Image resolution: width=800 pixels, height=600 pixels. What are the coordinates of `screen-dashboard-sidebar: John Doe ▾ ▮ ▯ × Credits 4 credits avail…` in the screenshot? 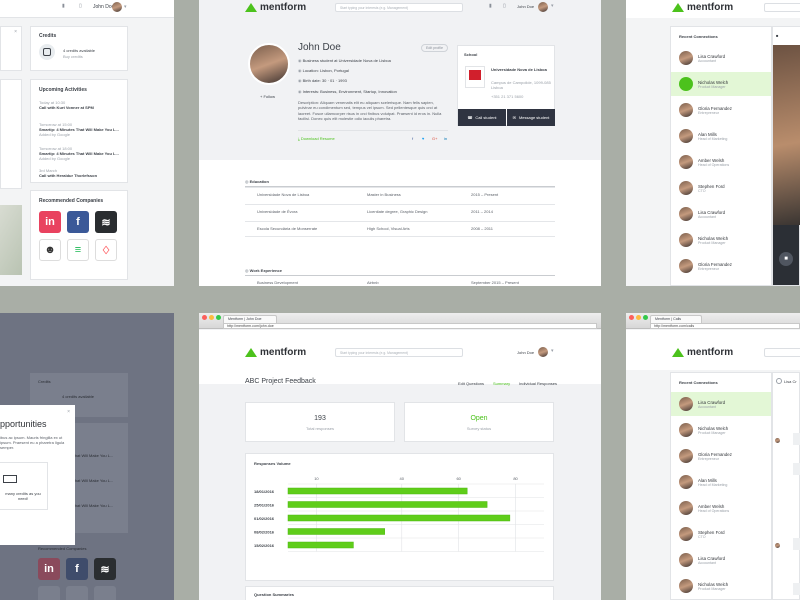 It's located at (87, 143).